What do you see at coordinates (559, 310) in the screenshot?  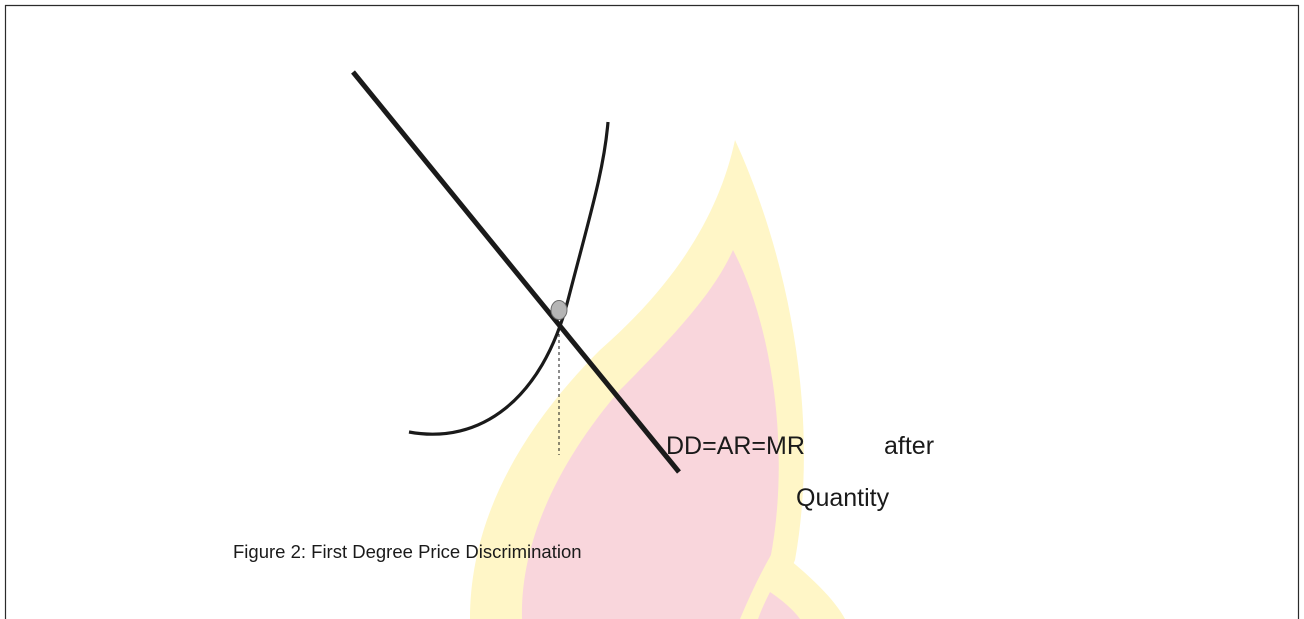 I see `equilibrium-point` at bounding box center [559, 310].